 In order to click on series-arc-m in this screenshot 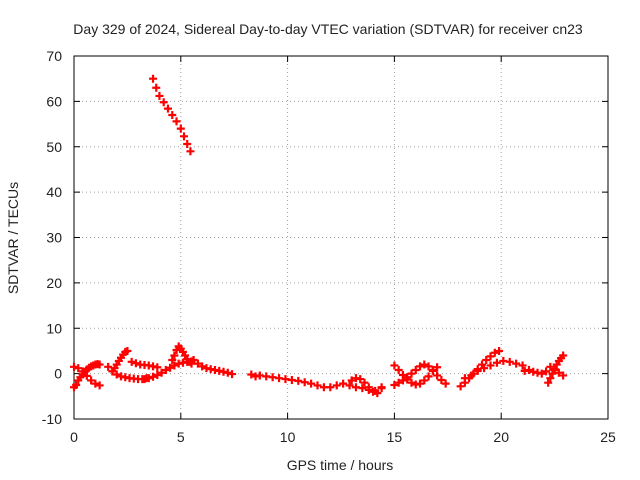, I will do `click(480, 368)`.